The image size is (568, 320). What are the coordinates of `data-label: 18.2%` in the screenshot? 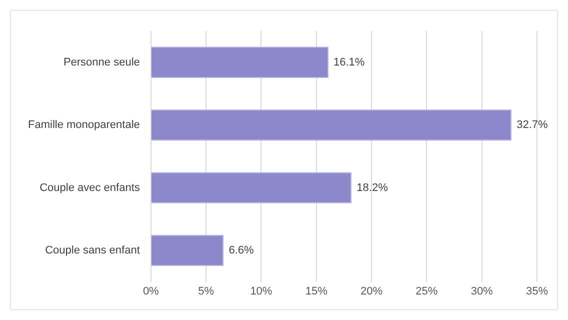 It's located at (372, 188).